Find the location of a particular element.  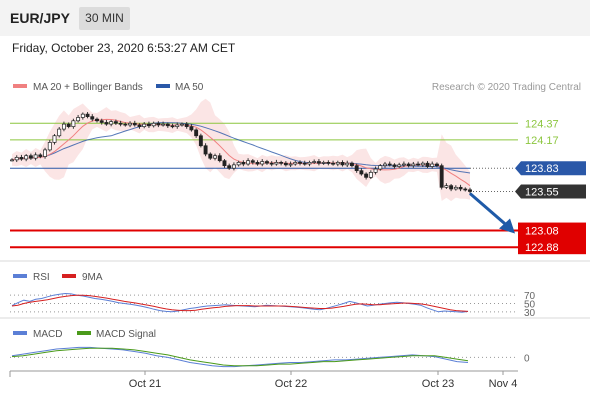

price-tags: 124.37 124.17 123.83 123.55 123.08 122.88 is located at coordinates (550, 186).